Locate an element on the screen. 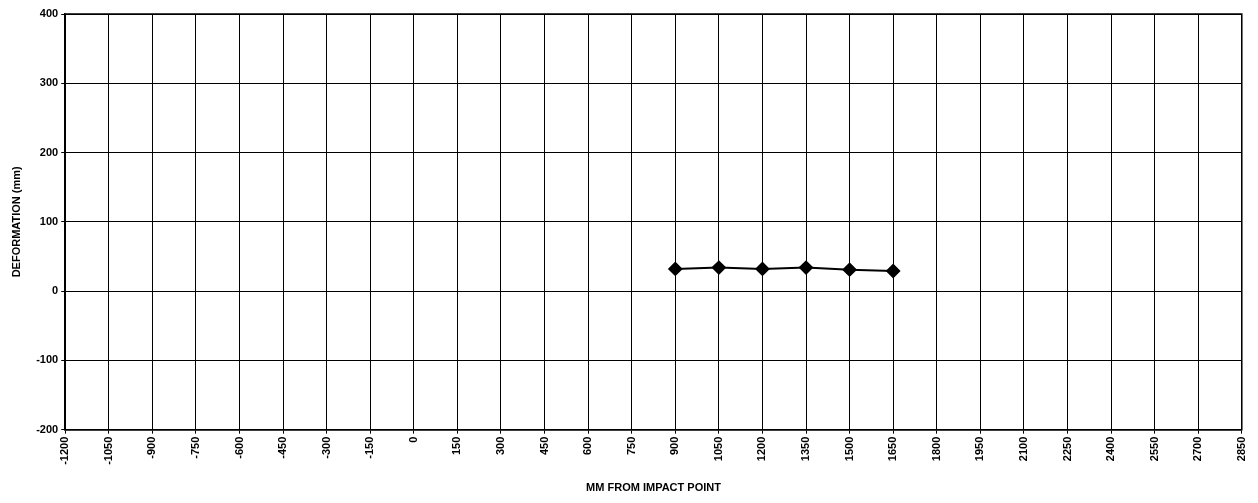 Image resolution: width=1258 pixels, height=503 pixels. y-tick-label: 200 is located at coordinates (49, 151).